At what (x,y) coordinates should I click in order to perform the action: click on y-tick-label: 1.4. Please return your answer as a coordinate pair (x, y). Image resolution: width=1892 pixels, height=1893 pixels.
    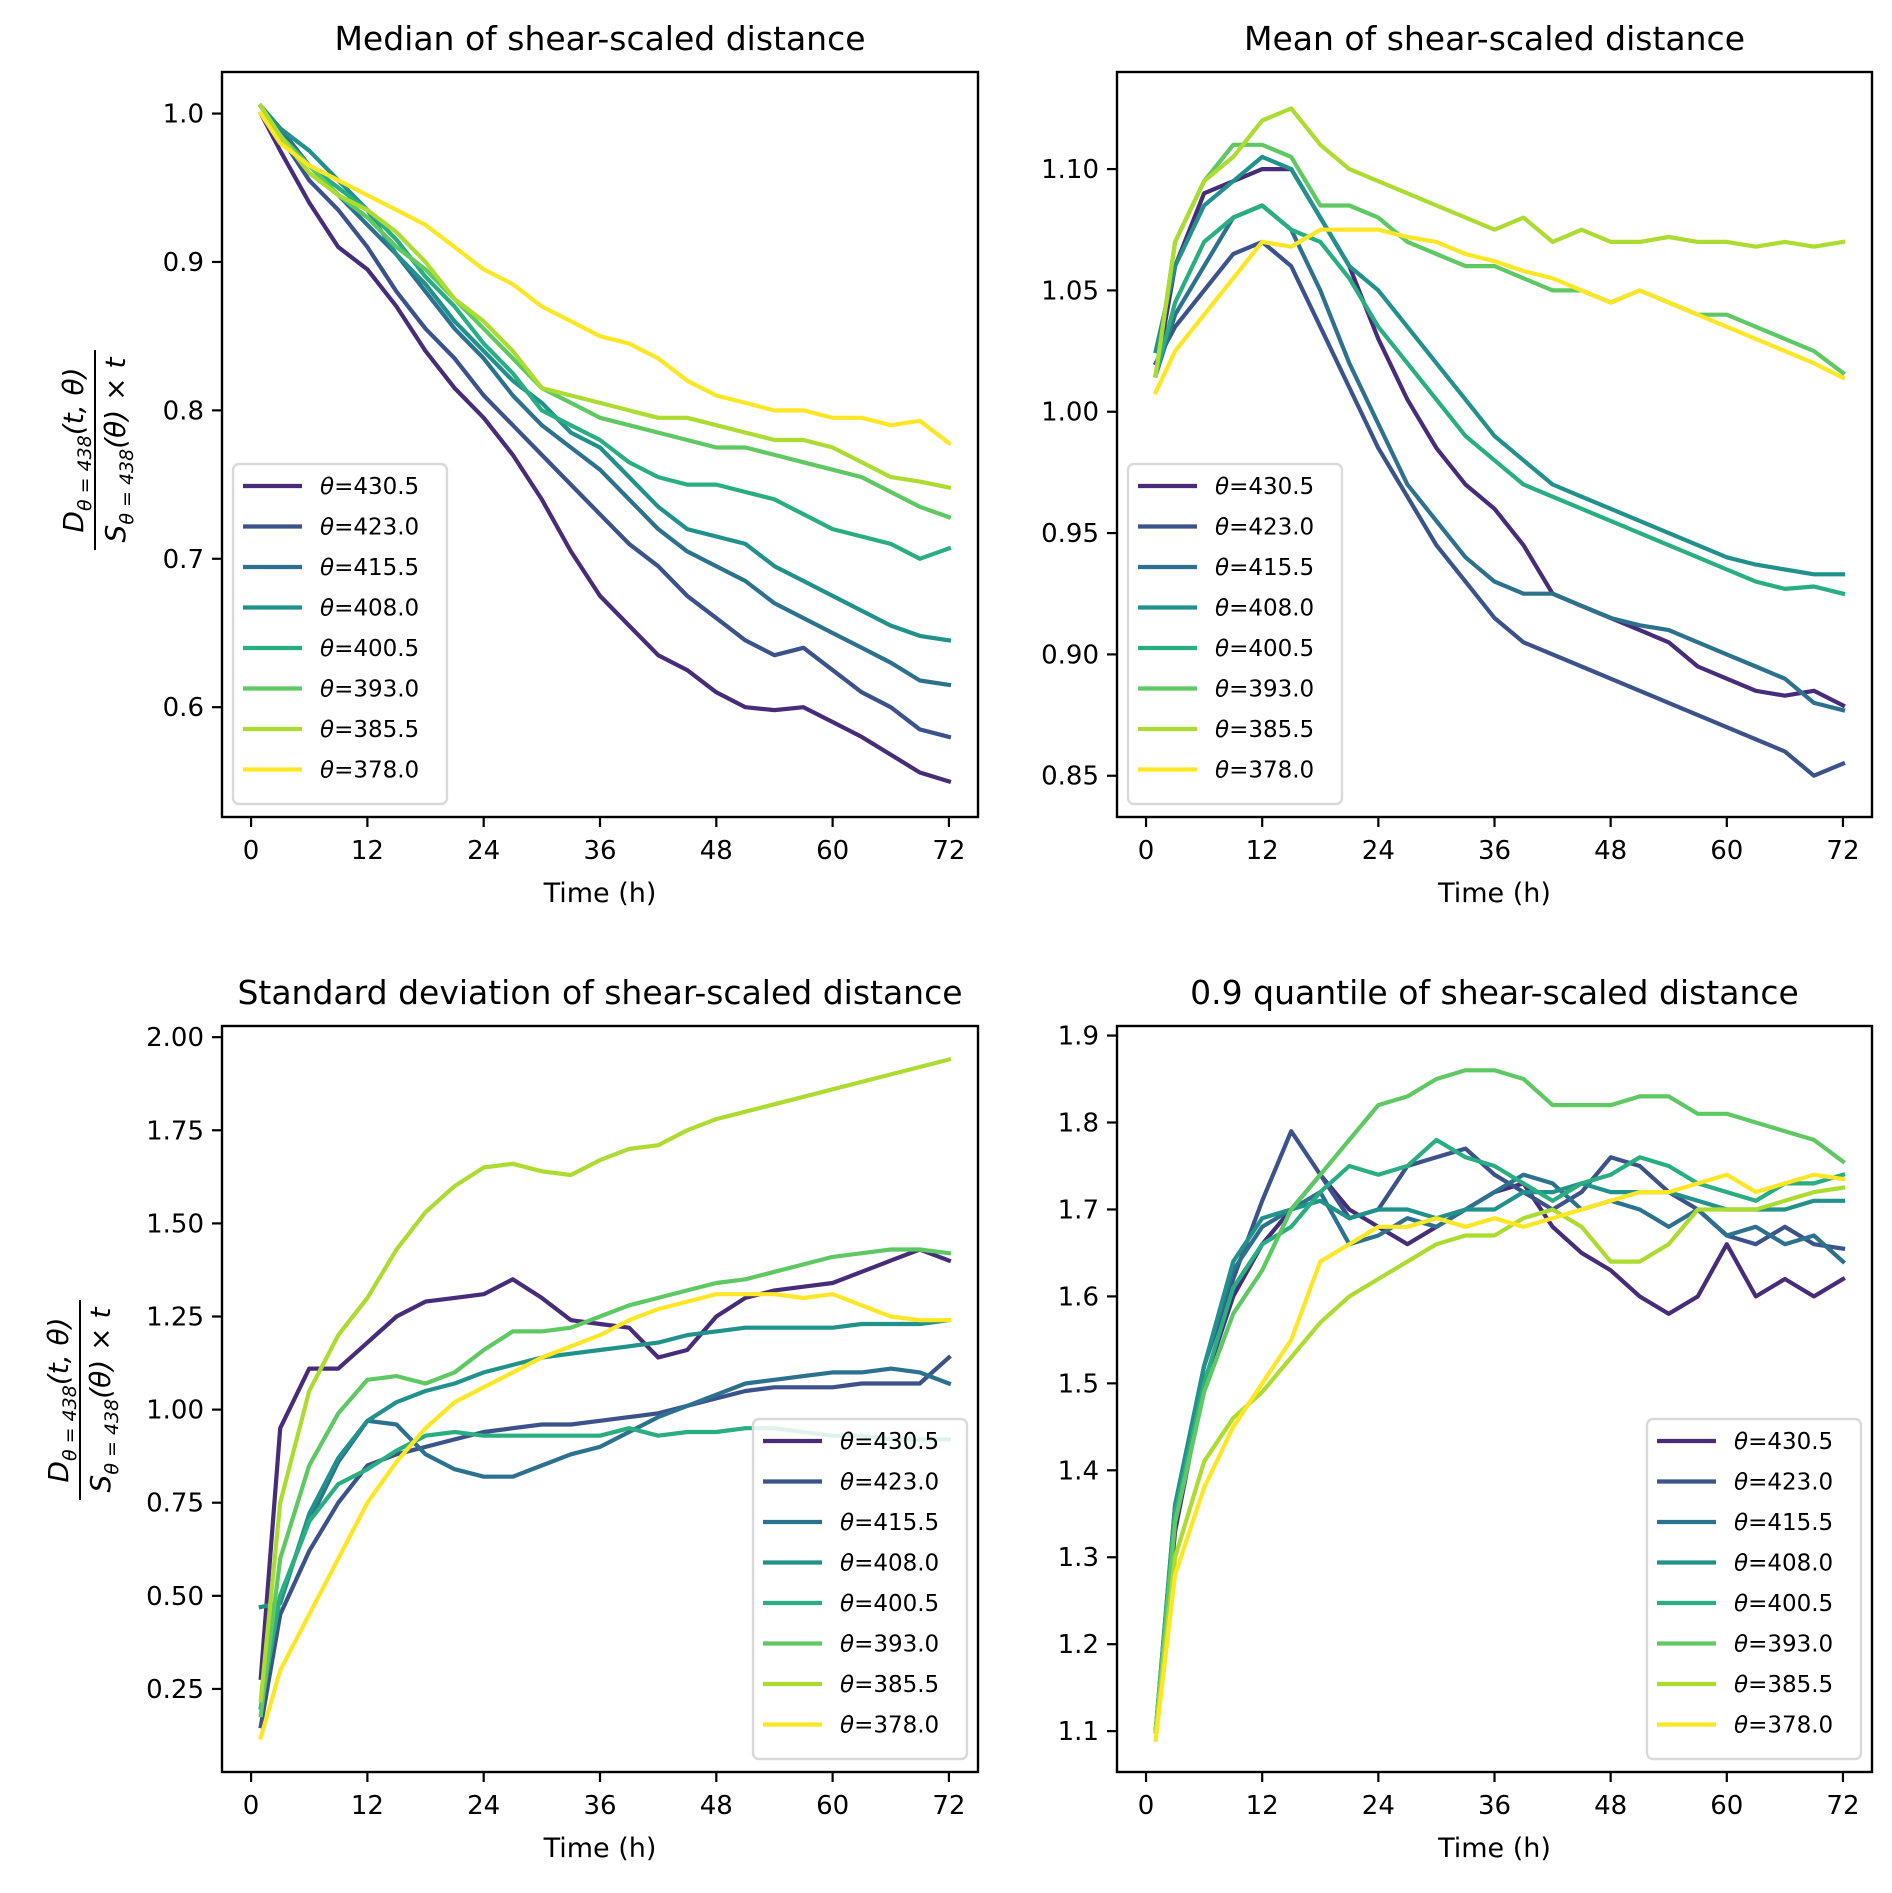
    Looking at the image, I should click on (1078, 1471).